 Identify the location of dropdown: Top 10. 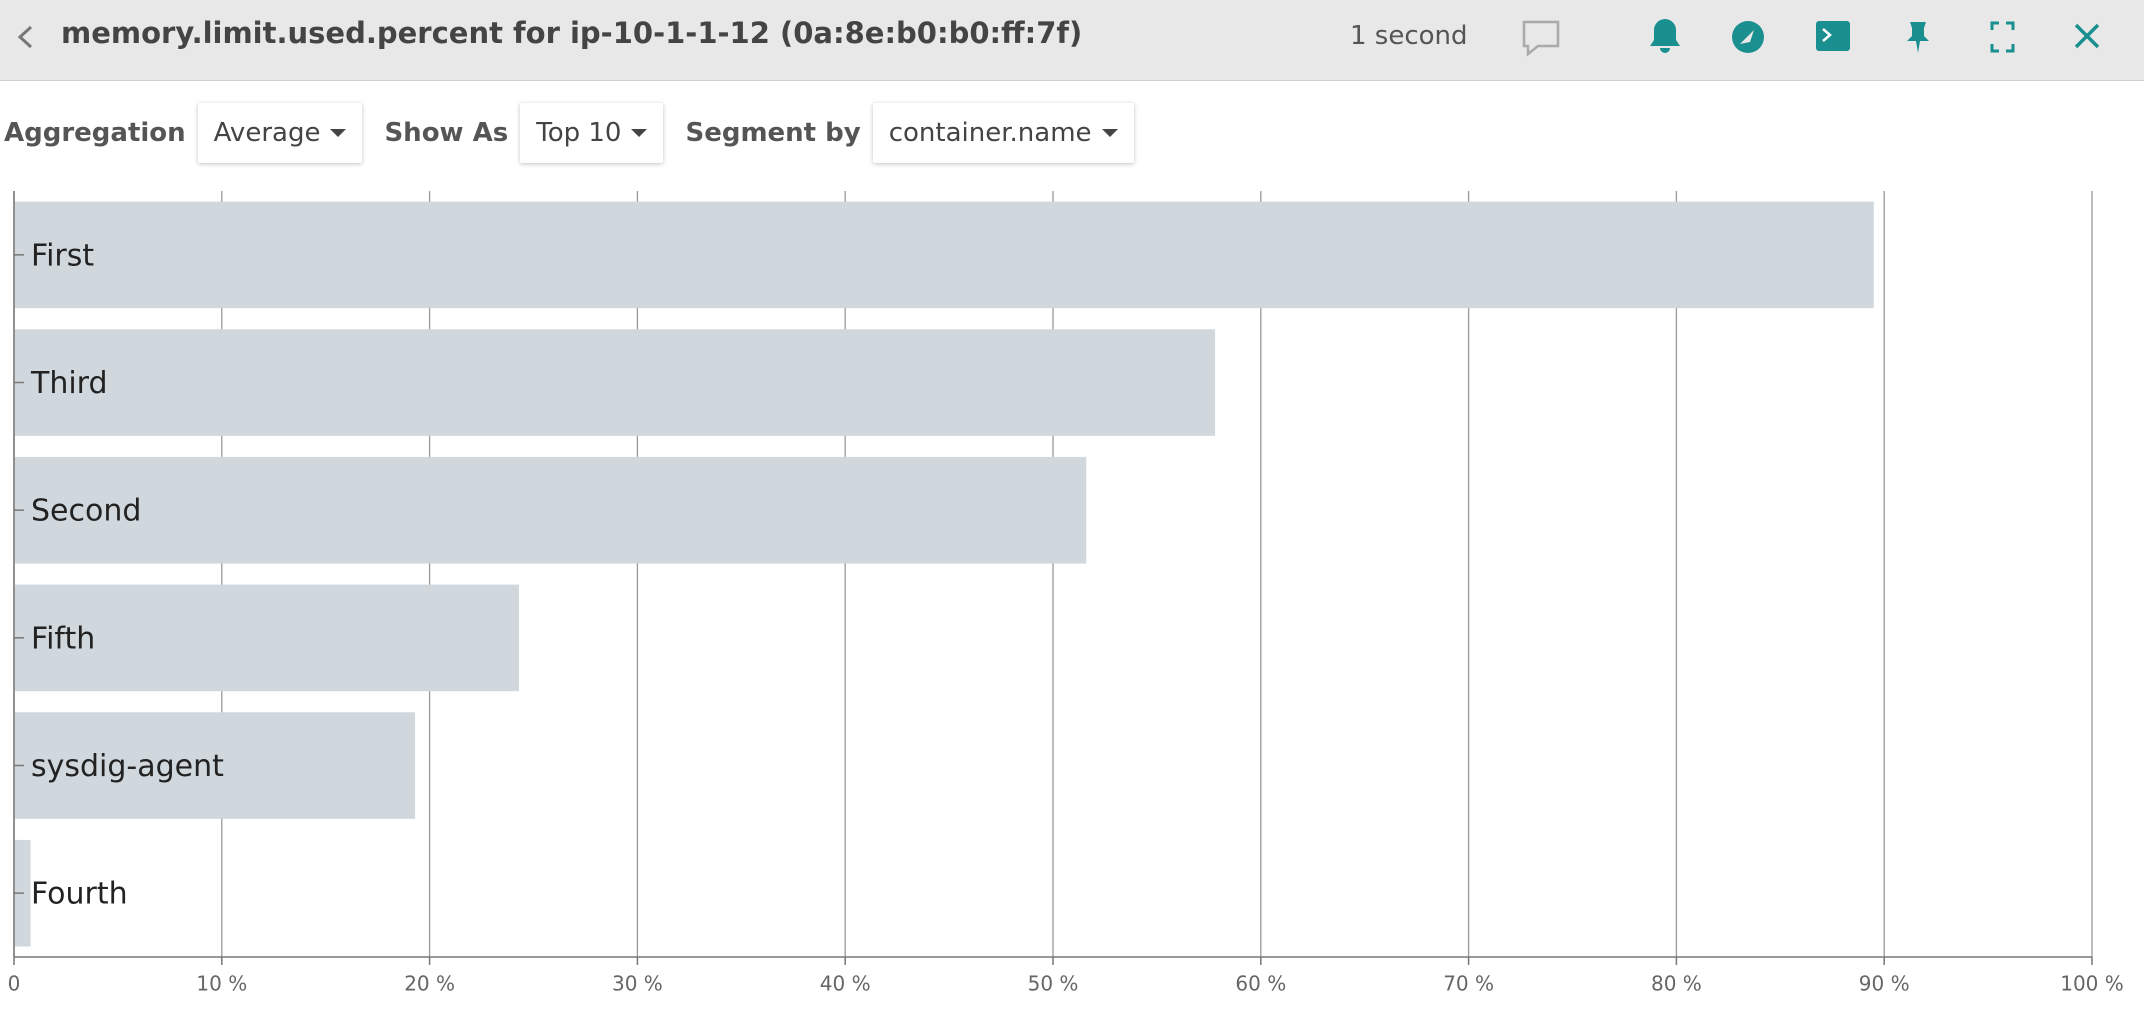
(592, 133).